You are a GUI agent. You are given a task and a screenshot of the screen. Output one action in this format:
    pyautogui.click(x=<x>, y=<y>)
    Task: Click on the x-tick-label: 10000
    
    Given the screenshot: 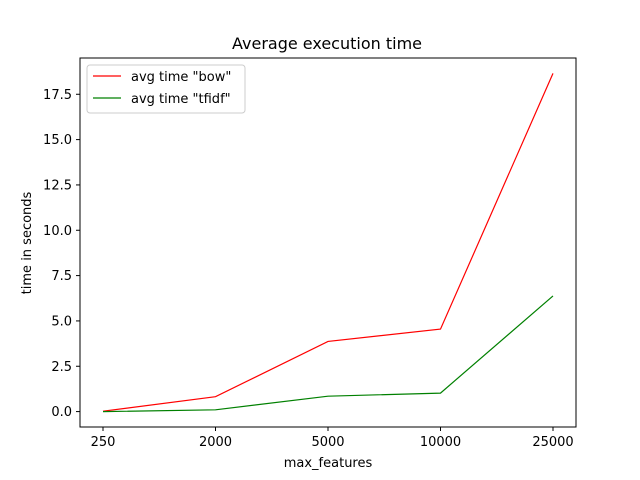 What is the action you would take?
    pyautogui.click(x=440, y=442)
    